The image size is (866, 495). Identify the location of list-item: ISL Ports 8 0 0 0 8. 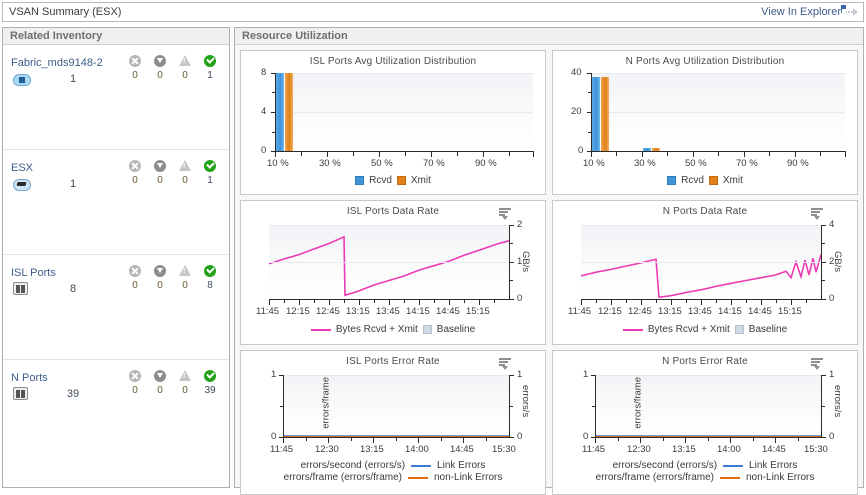
(116, 307).